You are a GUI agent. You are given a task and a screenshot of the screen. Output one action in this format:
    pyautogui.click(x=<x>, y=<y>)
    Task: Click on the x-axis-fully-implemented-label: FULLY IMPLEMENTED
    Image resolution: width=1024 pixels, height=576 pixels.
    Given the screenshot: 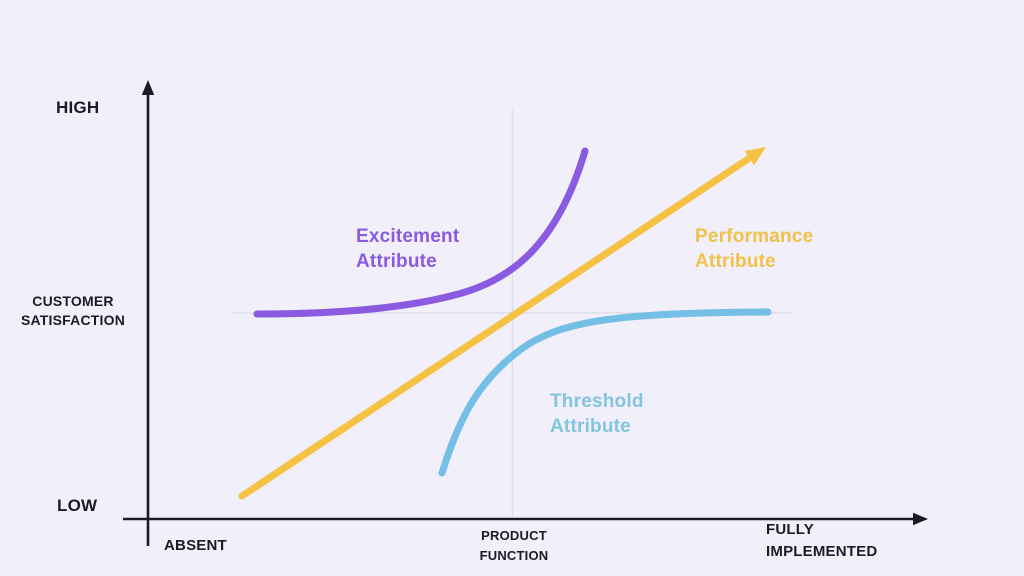 What is the action you would take?
    pyautogui.click(x=822, y=540)
    